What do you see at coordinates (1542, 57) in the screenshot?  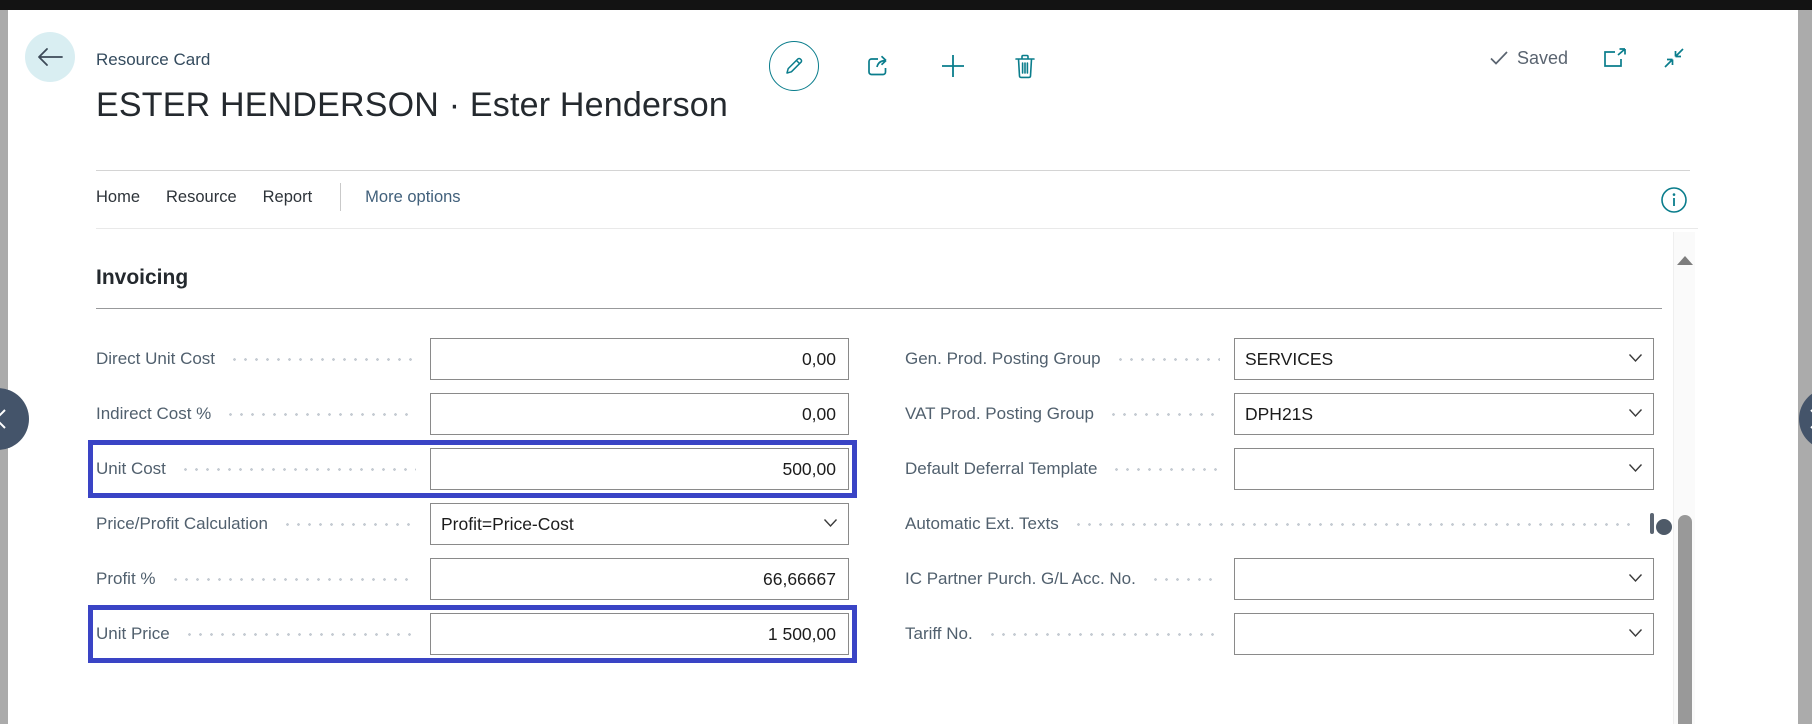 I see `saved-label: Saved` at bounding box center [1542, 57].